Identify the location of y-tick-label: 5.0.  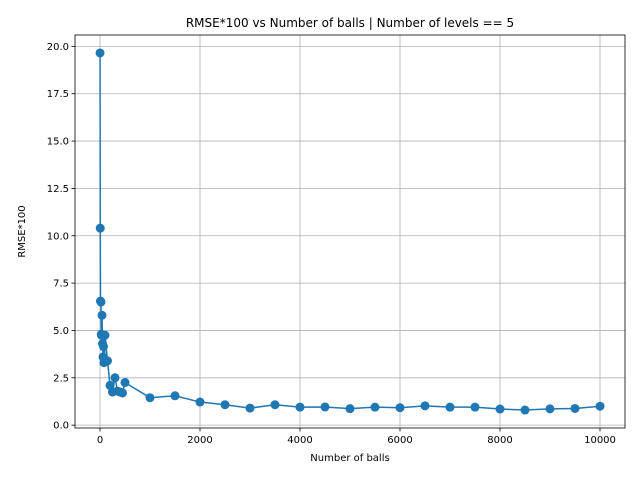
(61, 331).